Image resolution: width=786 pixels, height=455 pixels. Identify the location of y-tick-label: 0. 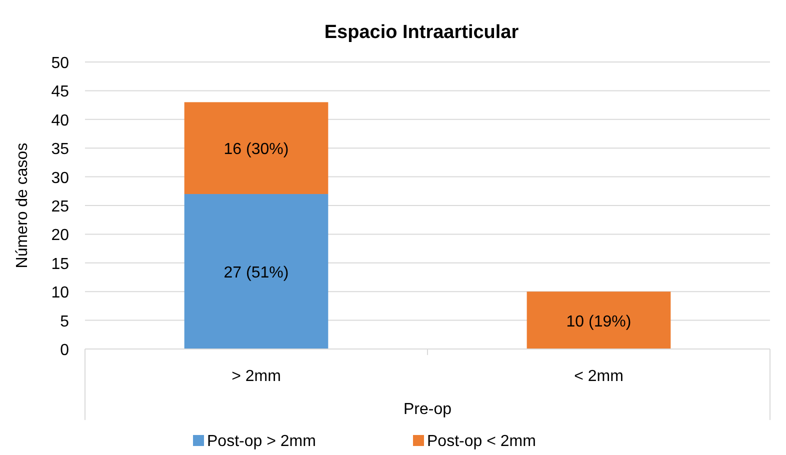
(65, 350).